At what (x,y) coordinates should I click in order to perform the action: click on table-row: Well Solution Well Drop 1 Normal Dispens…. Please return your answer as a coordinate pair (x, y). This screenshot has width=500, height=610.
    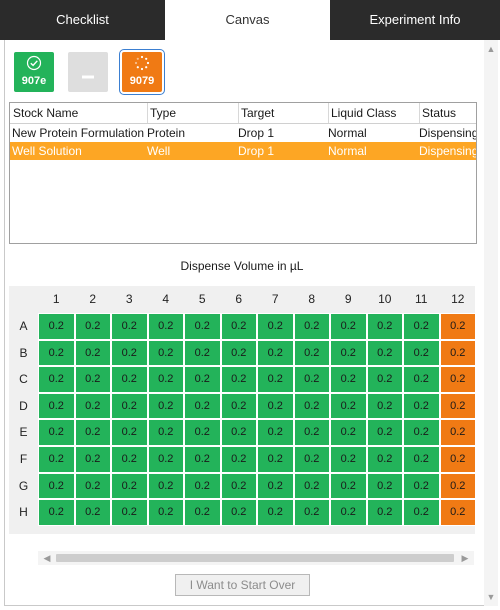
    Looking at the image, I should click on (243, 151).